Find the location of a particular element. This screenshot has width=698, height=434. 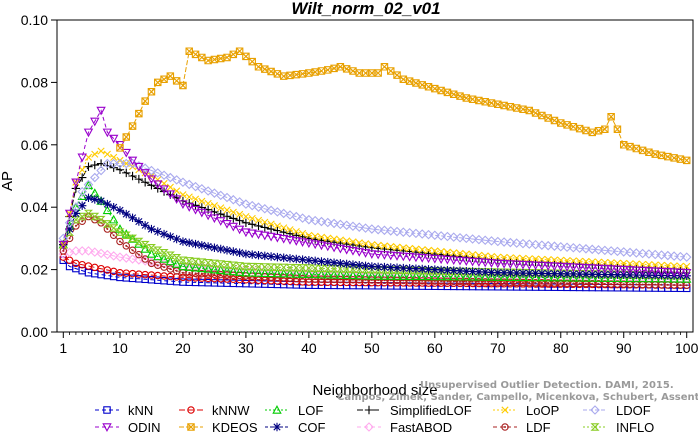

legend-label: SimplifiedLOF is located at coordinates (431, 410).